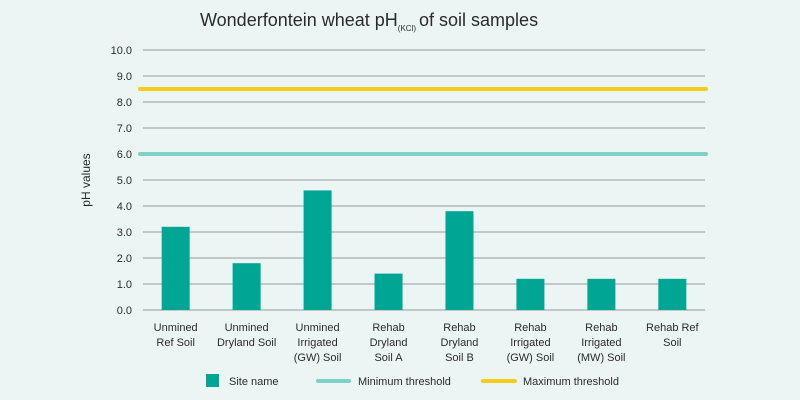 Image resolution: width=800 pixels, height=400 pixels. What do you see at coordinates (673, 328) in the screenshot?
I see `x-tick-label: Rehab Ref` at bounding box center [673, 328].